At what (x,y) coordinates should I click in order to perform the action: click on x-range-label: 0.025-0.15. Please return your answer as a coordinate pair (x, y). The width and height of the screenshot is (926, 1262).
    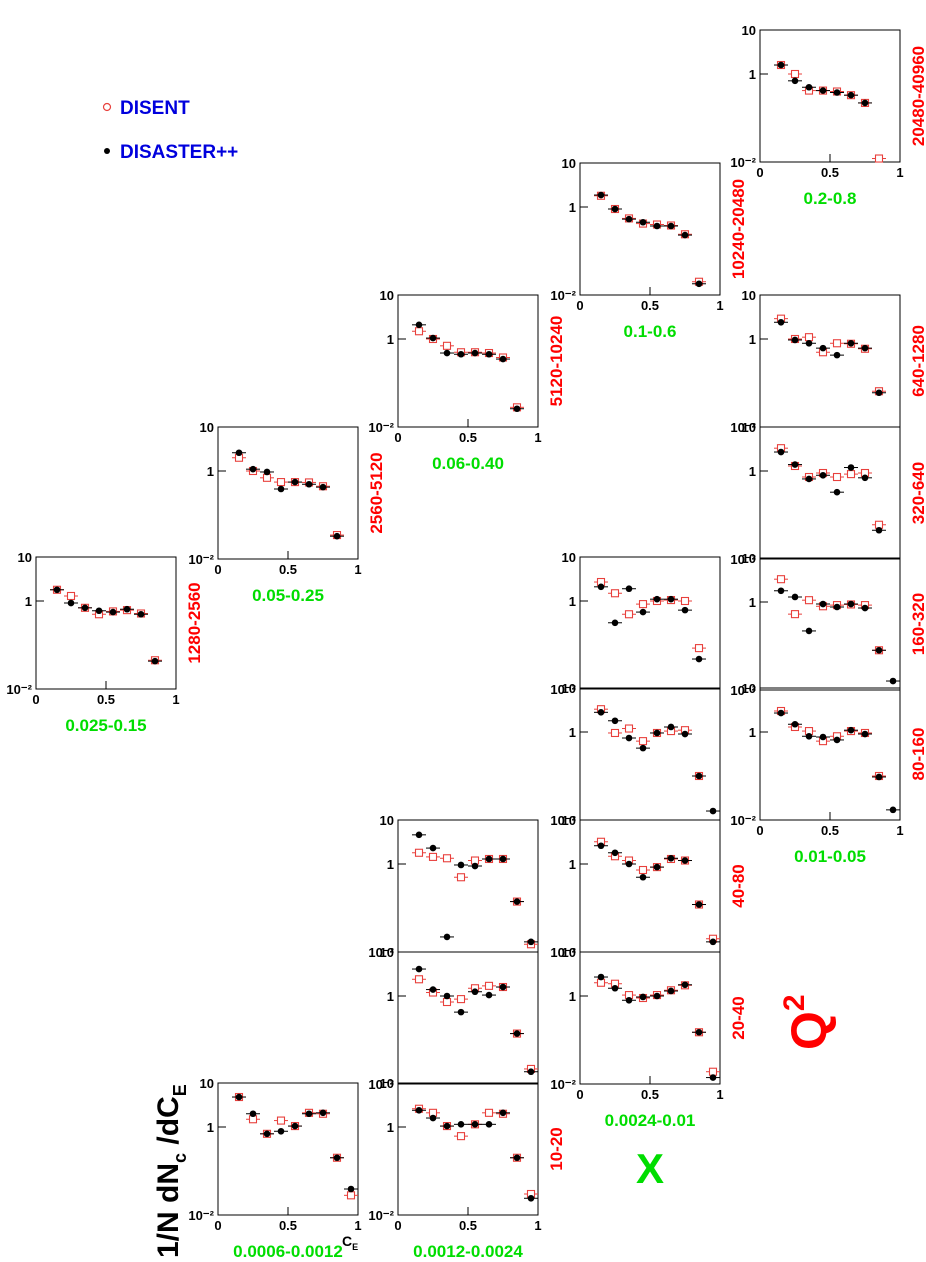
    Looking at the image, I should click on (105, 725).